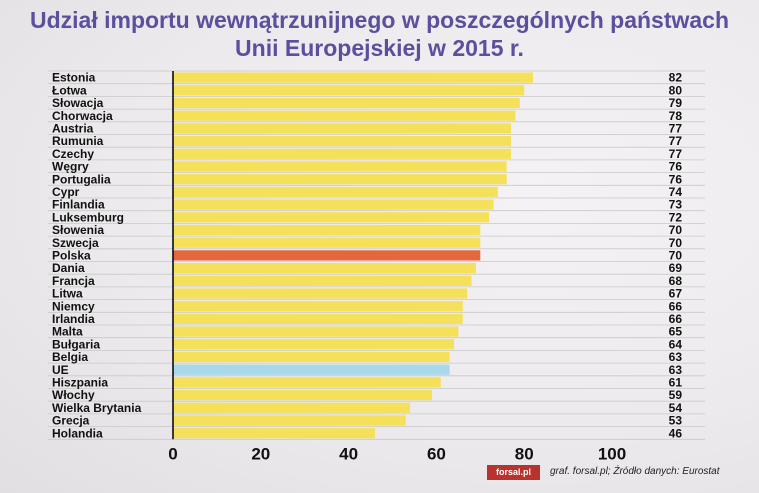 The image size is (759, 493). Describe the element at coordinates (676, 332) in the screenshot. I see `value-label: 65` at that location.